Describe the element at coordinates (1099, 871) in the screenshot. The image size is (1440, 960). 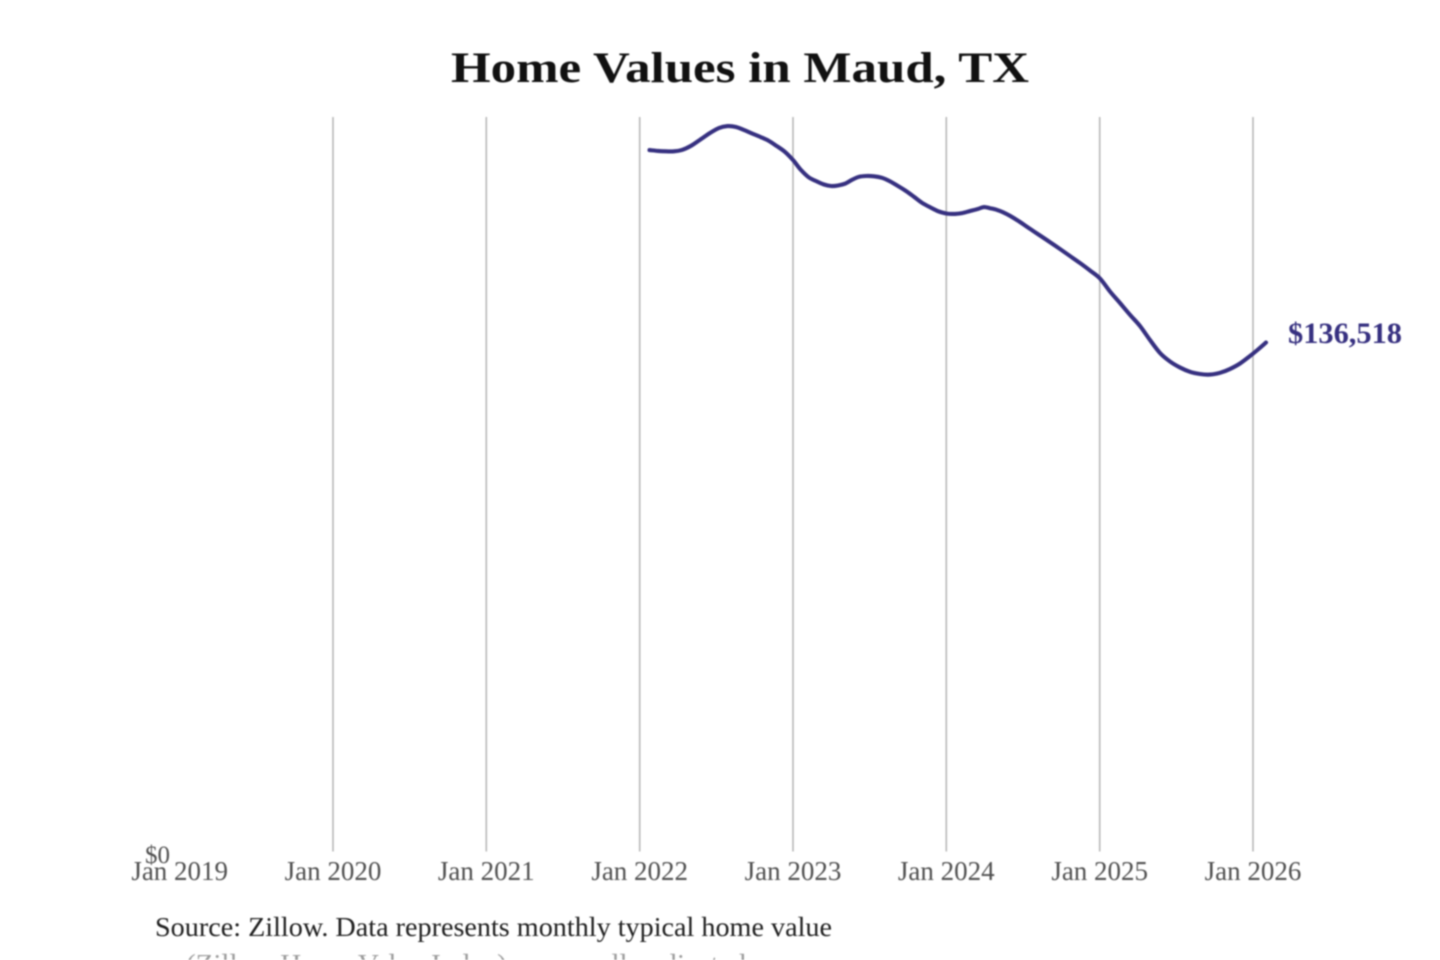
I see `svg-text: Jan 2025` at that location.